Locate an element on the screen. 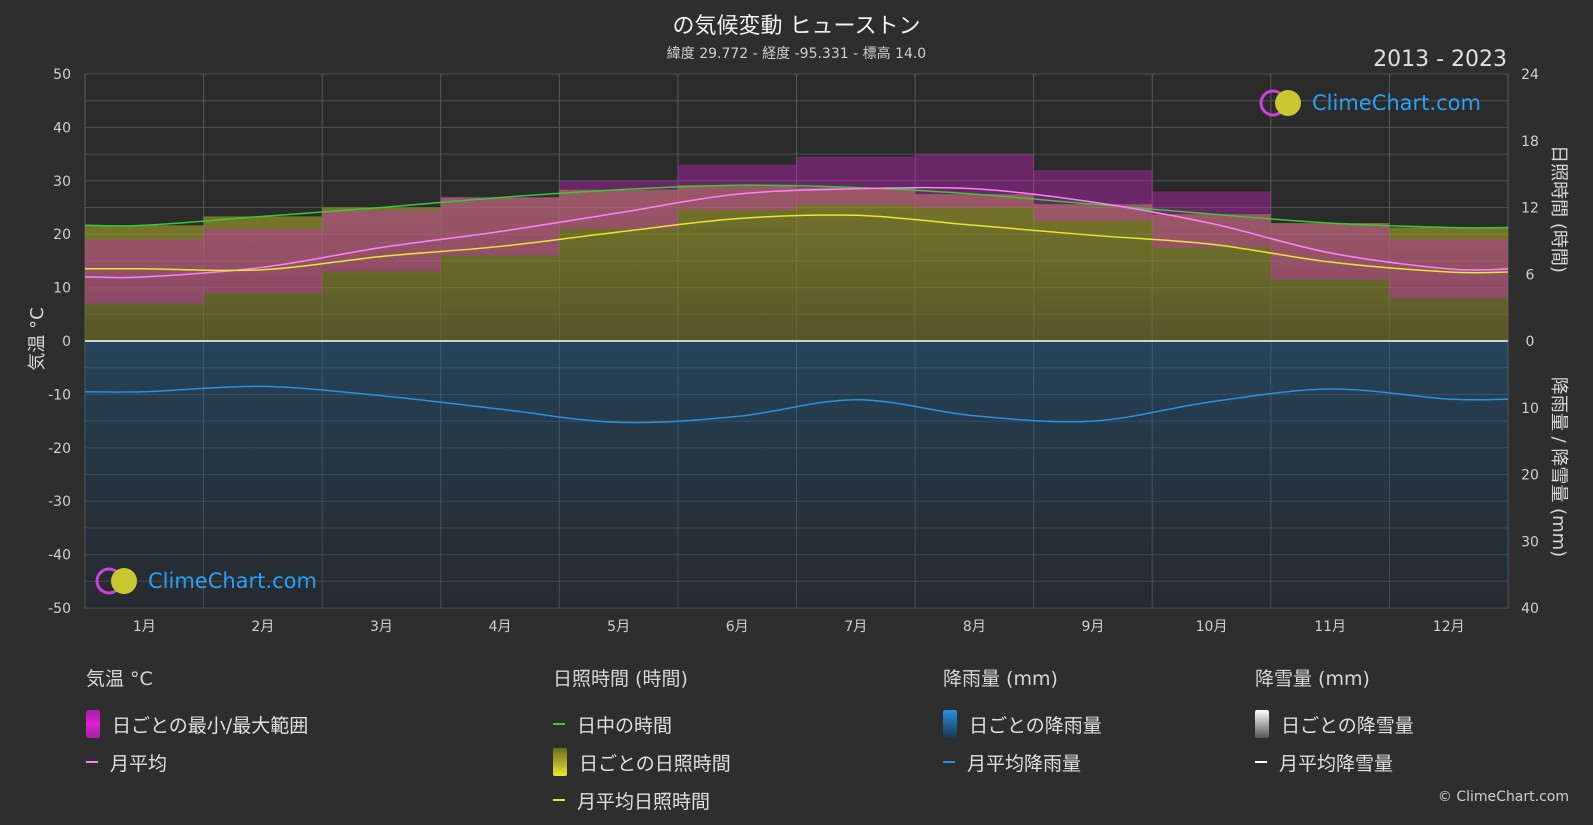 Image resolution: width=1593 pixels, height=825 pixels. legend-item-rain-avg: 月平均降雨量 is located at coordinates (1022, 762).